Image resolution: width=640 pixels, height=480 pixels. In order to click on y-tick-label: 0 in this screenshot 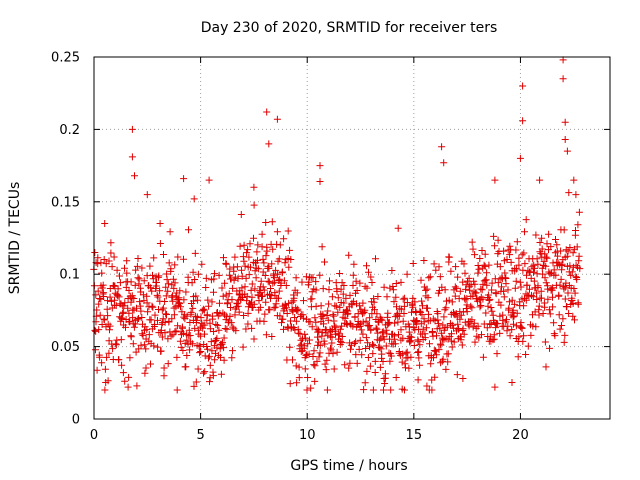, I will do `click(76, 420)`.